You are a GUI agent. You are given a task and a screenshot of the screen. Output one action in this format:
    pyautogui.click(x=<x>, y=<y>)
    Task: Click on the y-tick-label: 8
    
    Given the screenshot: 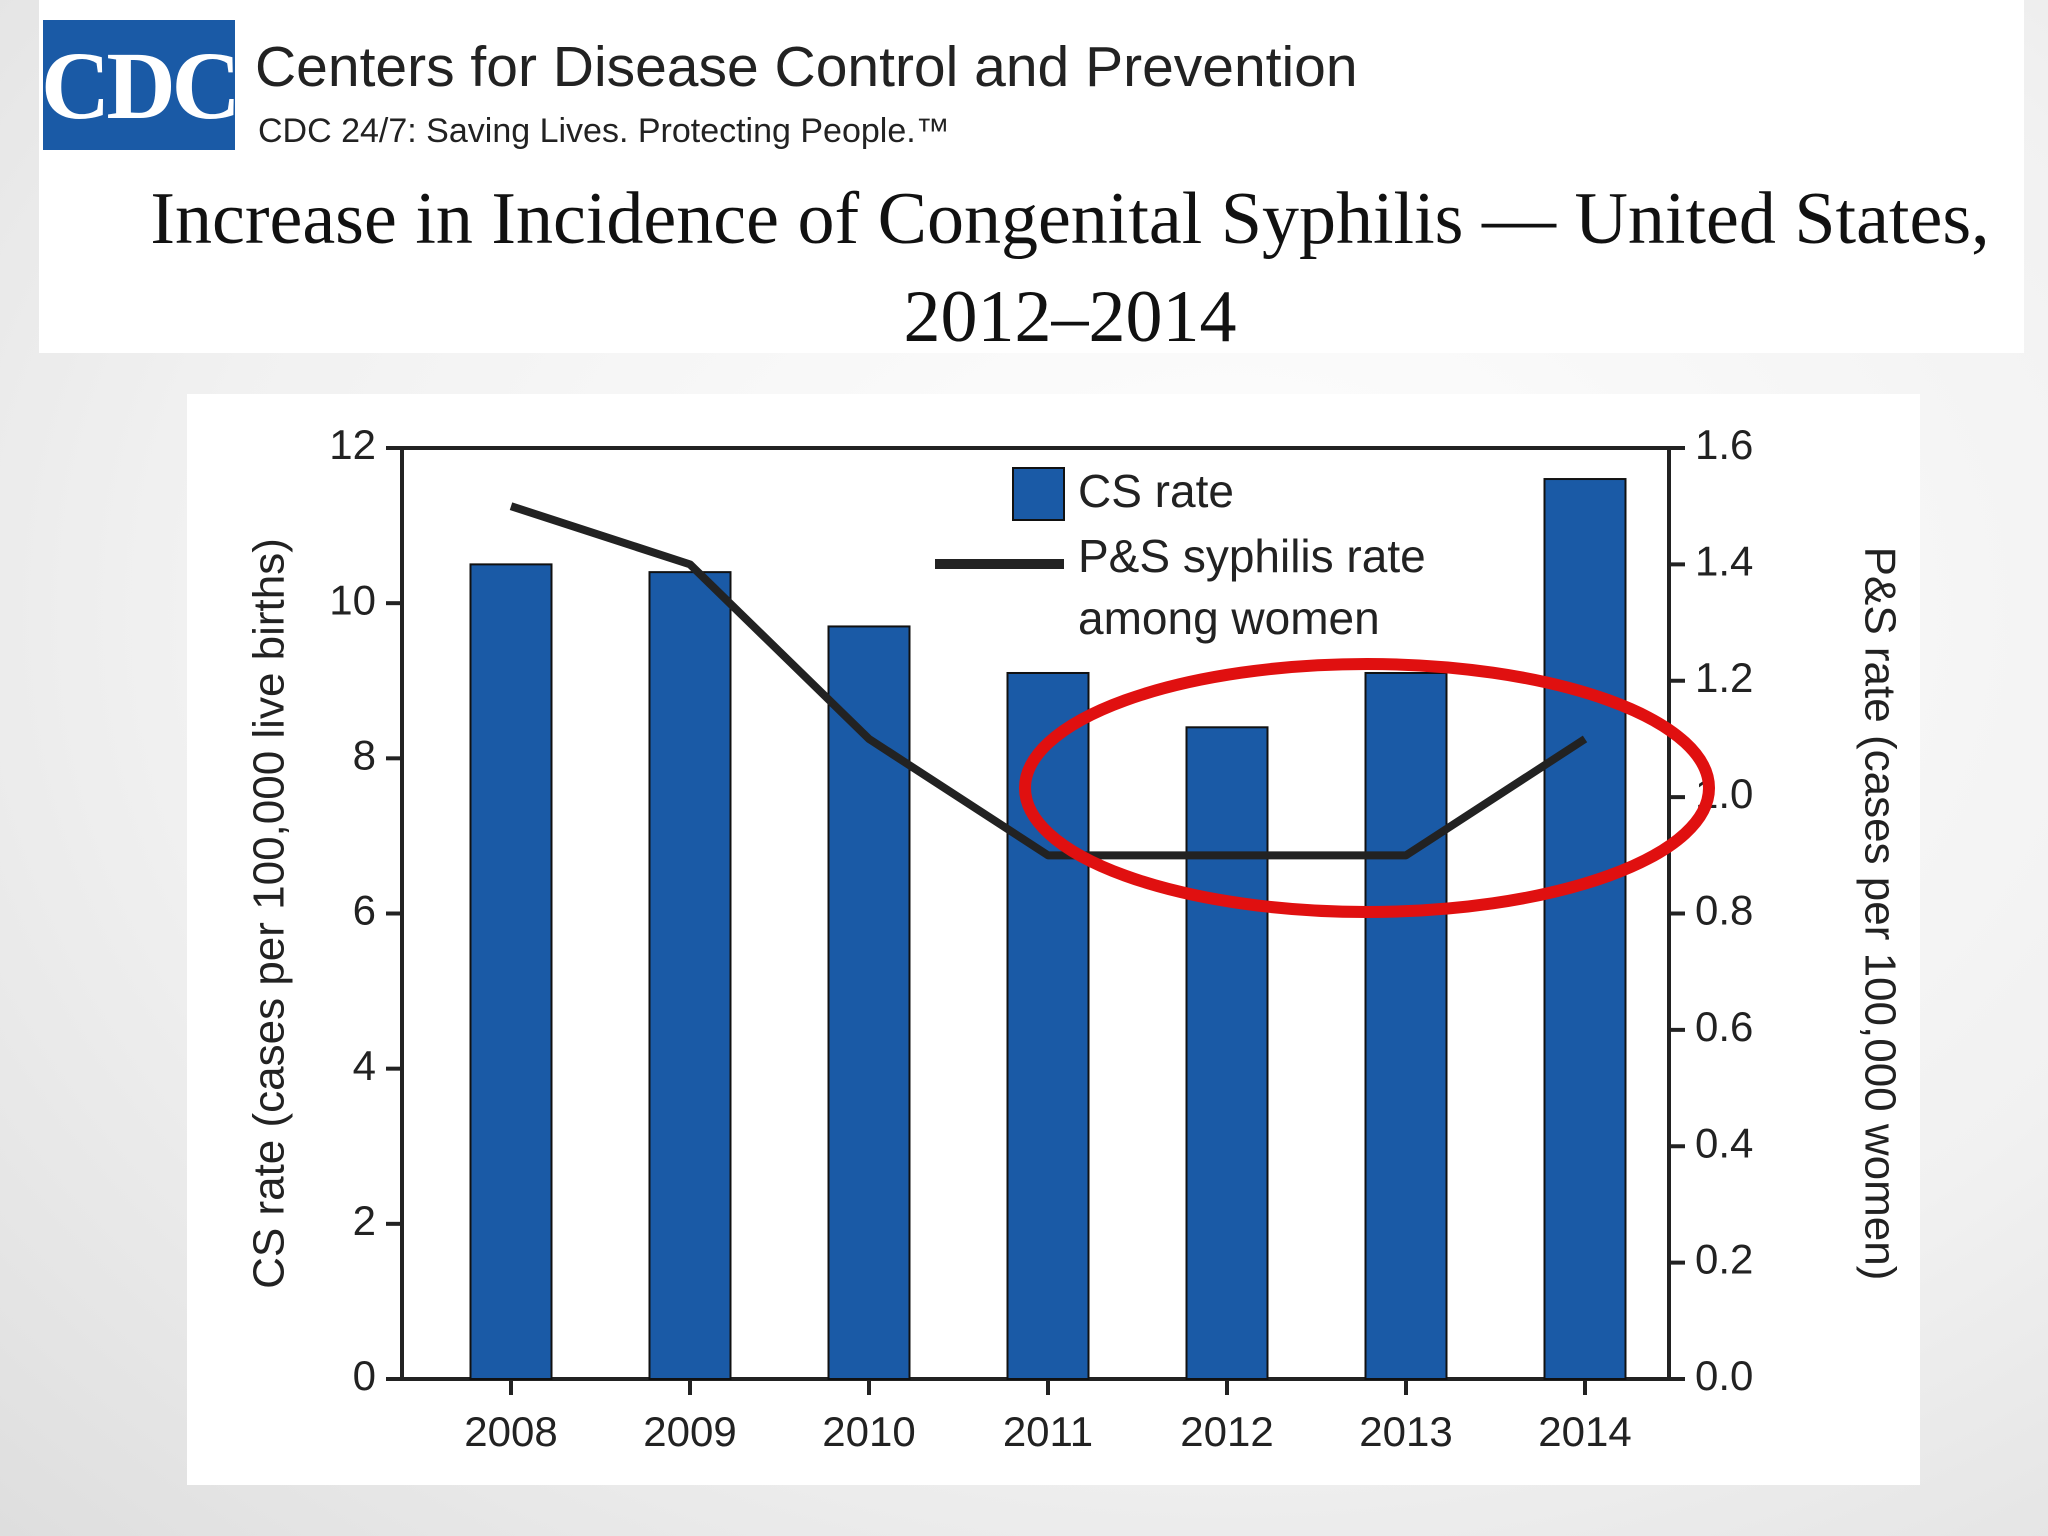 What is the action you would take?
    pyautogui.click(x=364, y=754)
    